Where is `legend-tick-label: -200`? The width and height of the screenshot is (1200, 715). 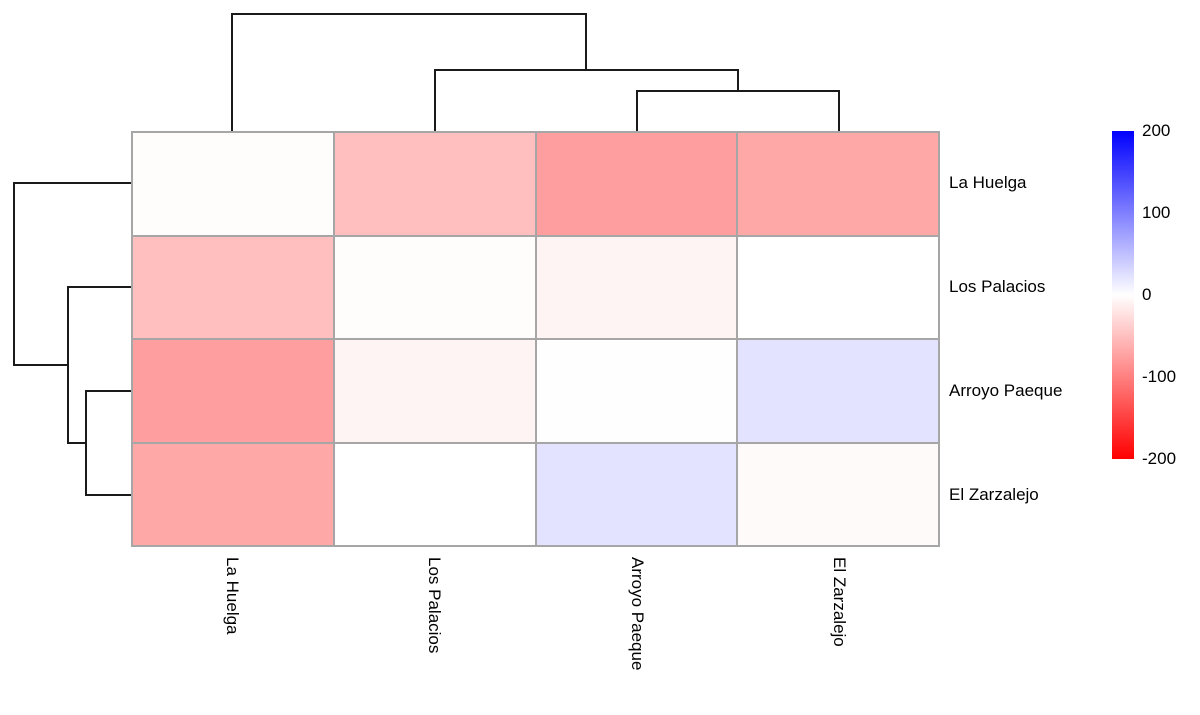
legend-tick-label: -200 is located at coordinates (1159, 458).